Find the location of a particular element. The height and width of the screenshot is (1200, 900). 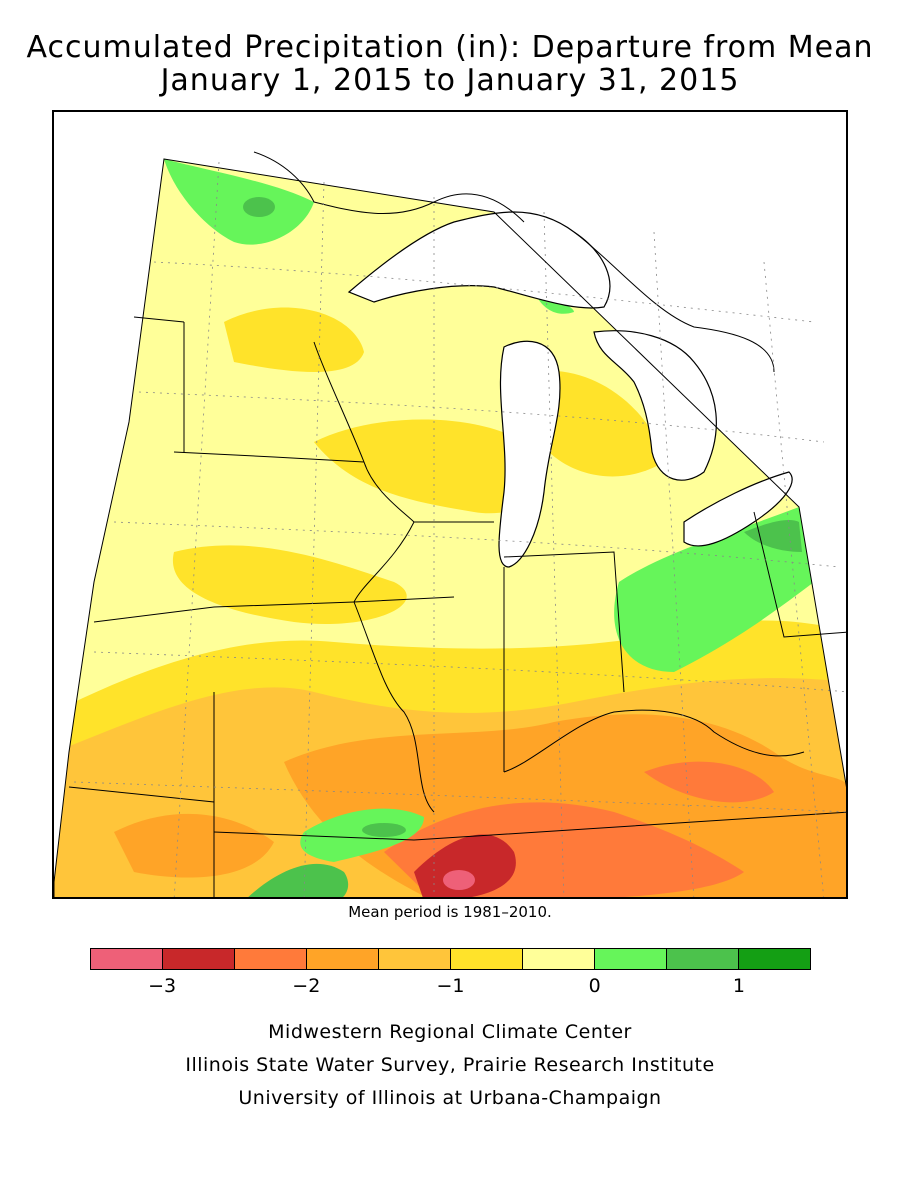

lake-superior is located at coordinates (479, 260).